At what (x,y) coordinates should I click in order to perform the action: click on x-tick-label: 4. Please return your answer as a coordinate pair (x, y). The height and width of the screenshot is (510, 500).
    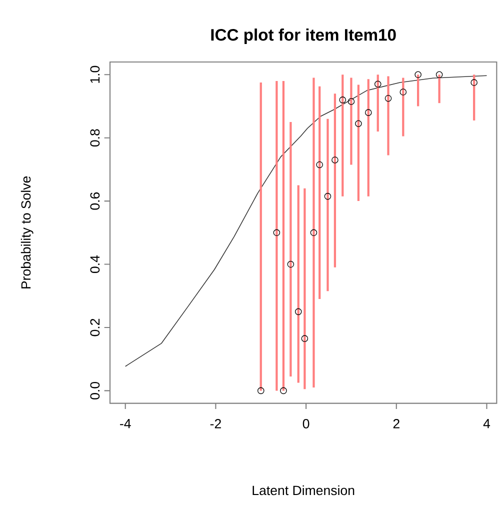
    Looking at the image, I should click on (486, 423).